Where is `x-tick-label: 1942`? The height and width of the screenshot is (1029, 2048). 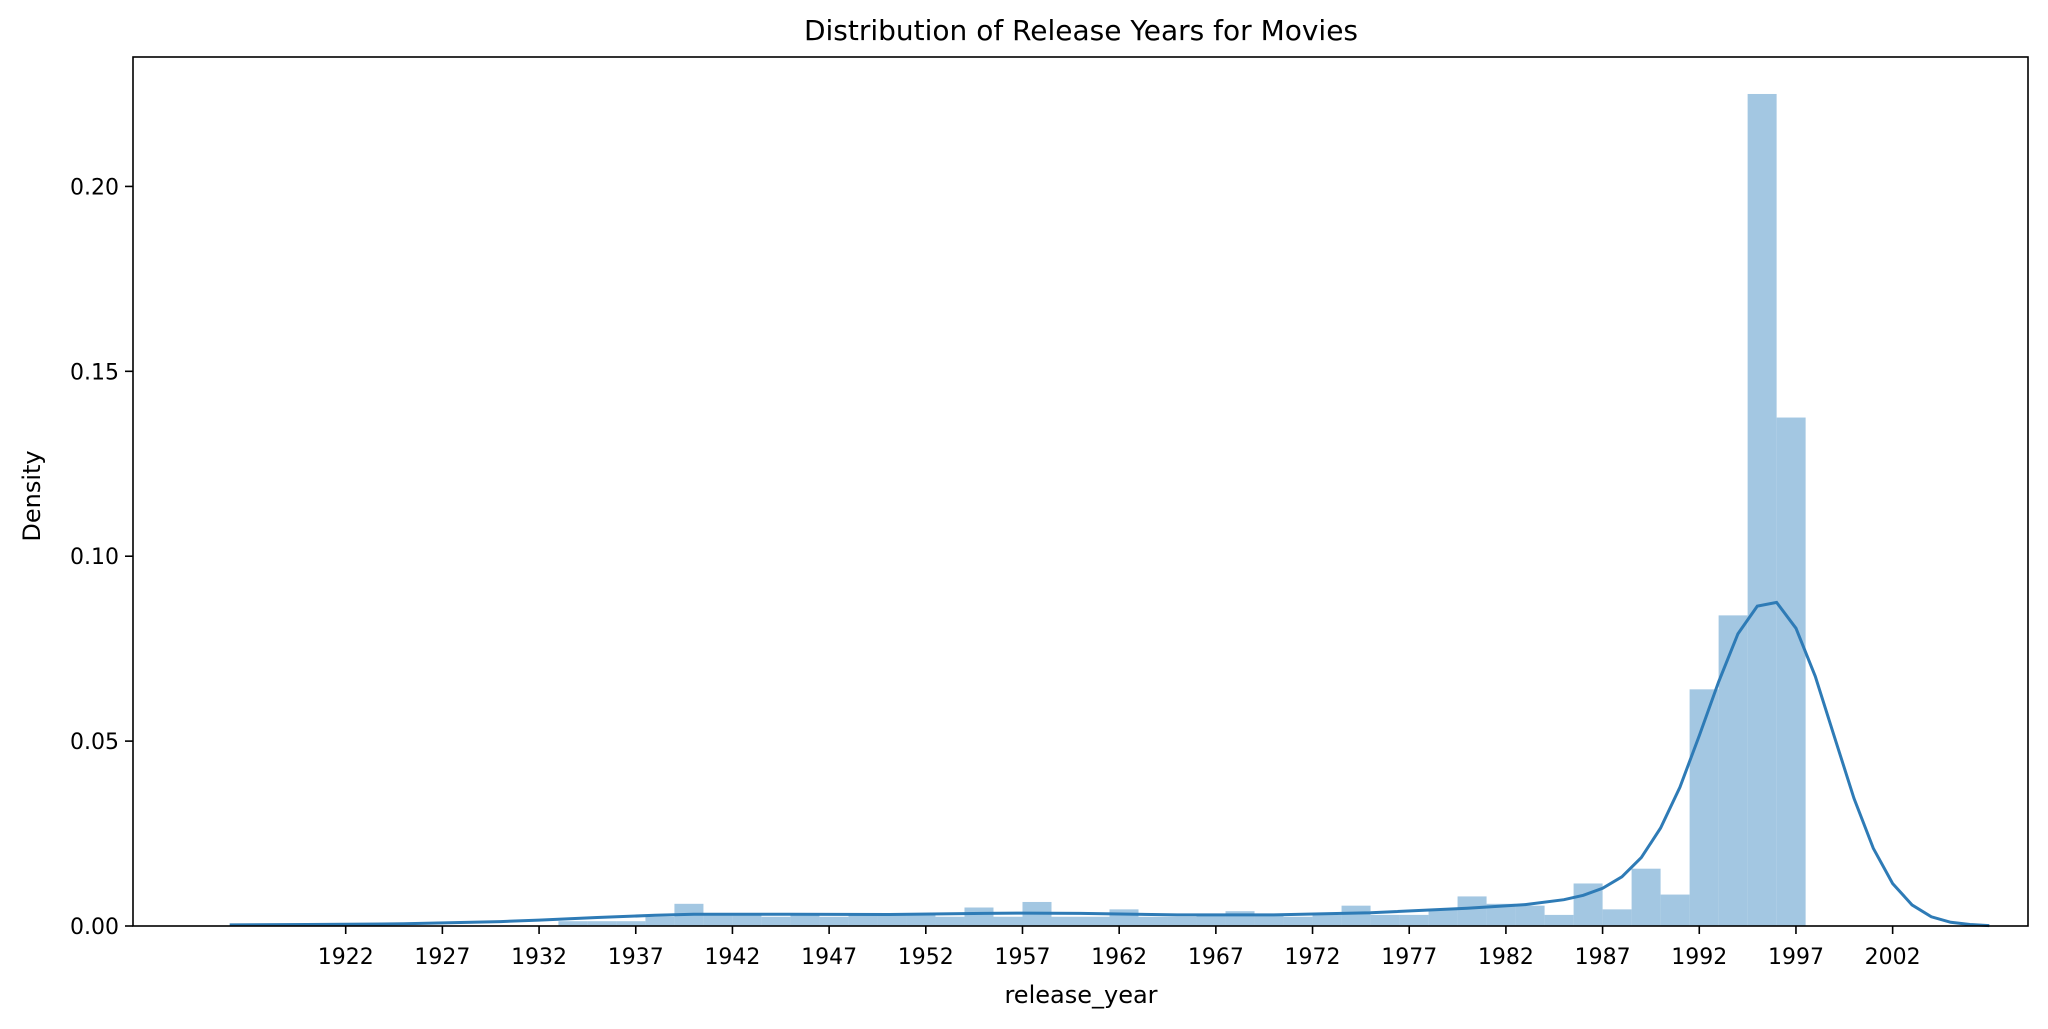
x-tick-label: 1942 is located at coordinates (732, 957).